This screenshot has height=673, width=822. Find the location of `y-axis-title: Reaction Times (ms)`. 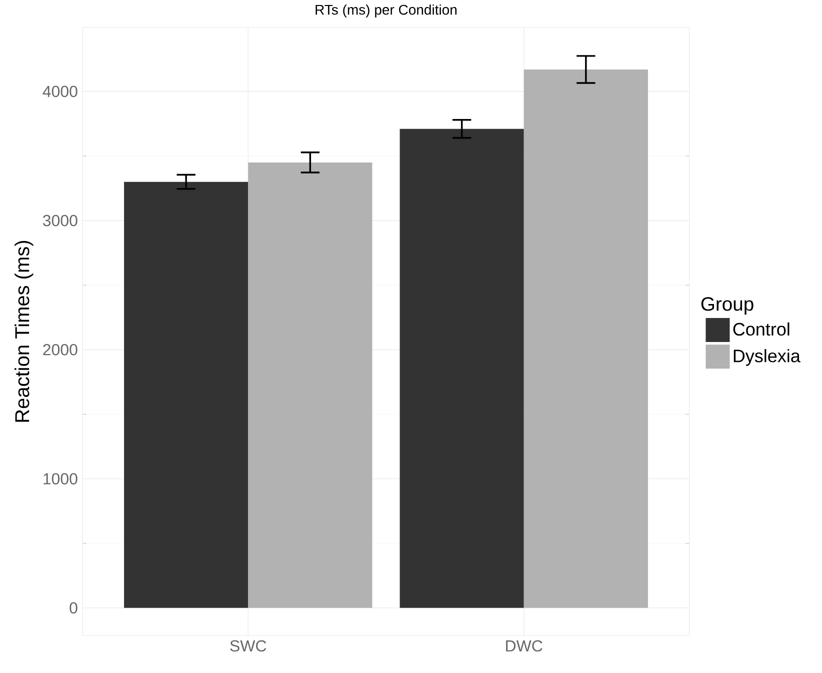

y-axis-title: Reaction Times (ms) is located at coordinates (24, 331).